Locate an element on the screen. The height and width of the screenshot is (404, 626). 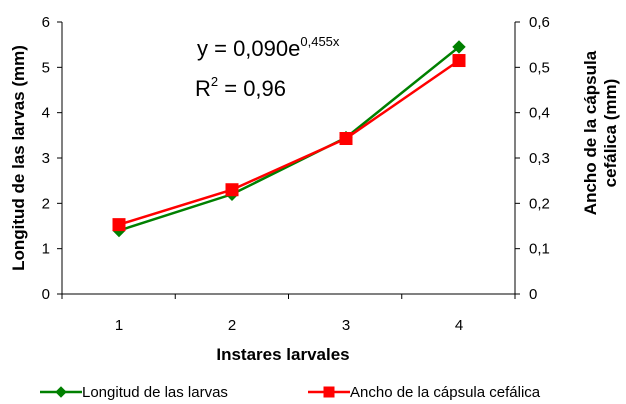
right-y-tick-label: 0 is located at coordinates (533, 294).